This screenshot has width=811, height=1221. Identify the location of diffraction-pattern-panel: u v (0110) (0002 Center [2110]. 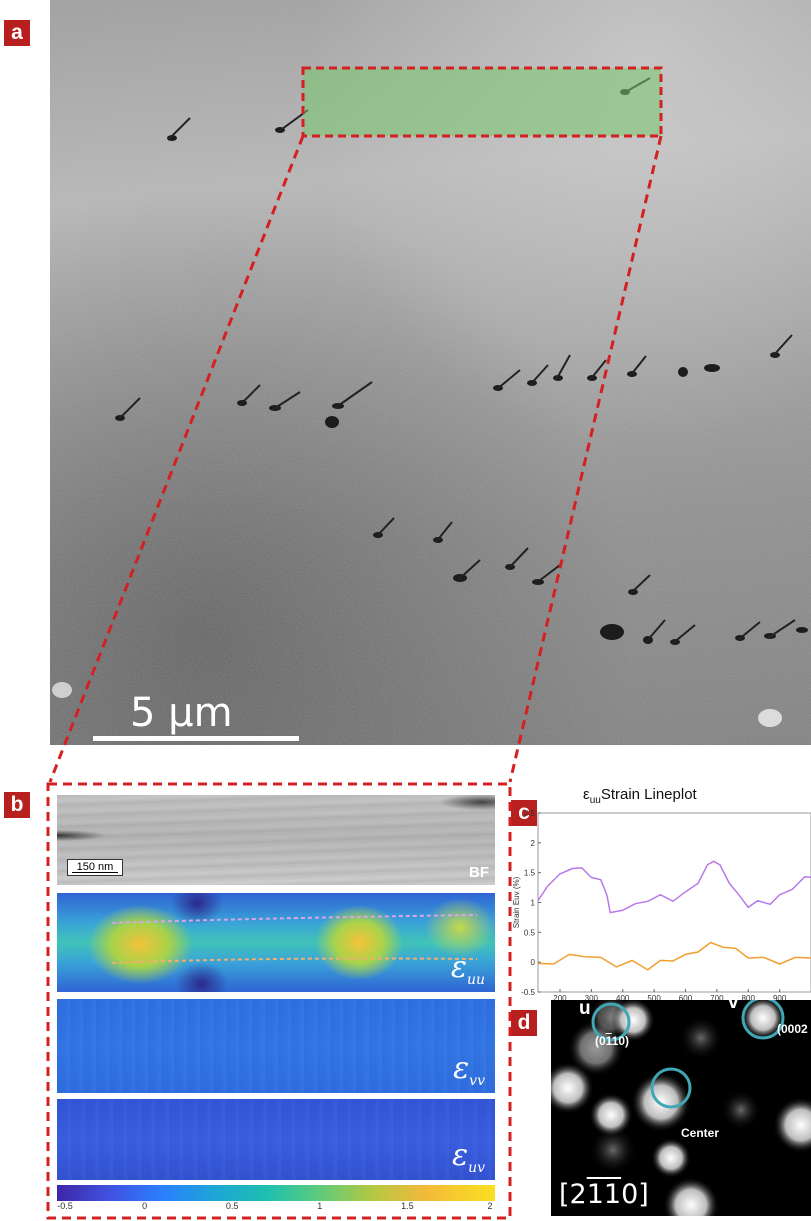
(681, 1108).